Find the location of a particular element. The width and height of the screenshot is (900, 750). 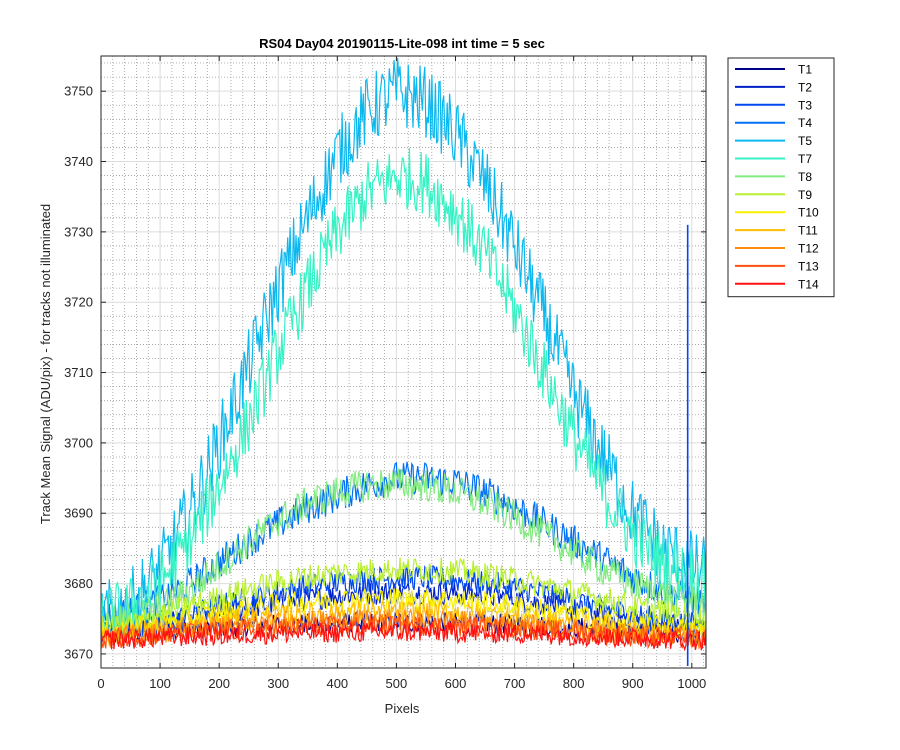

y-tick-label: 3710 is located at coordinates (78, 372).